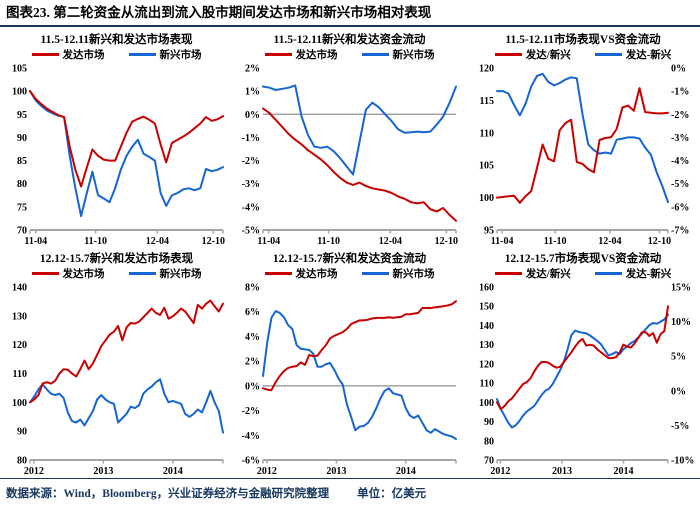 Image resolution: width=700 pixels, height=507 pixels. I want to click on svg-text: -1%, so click(251, 138).